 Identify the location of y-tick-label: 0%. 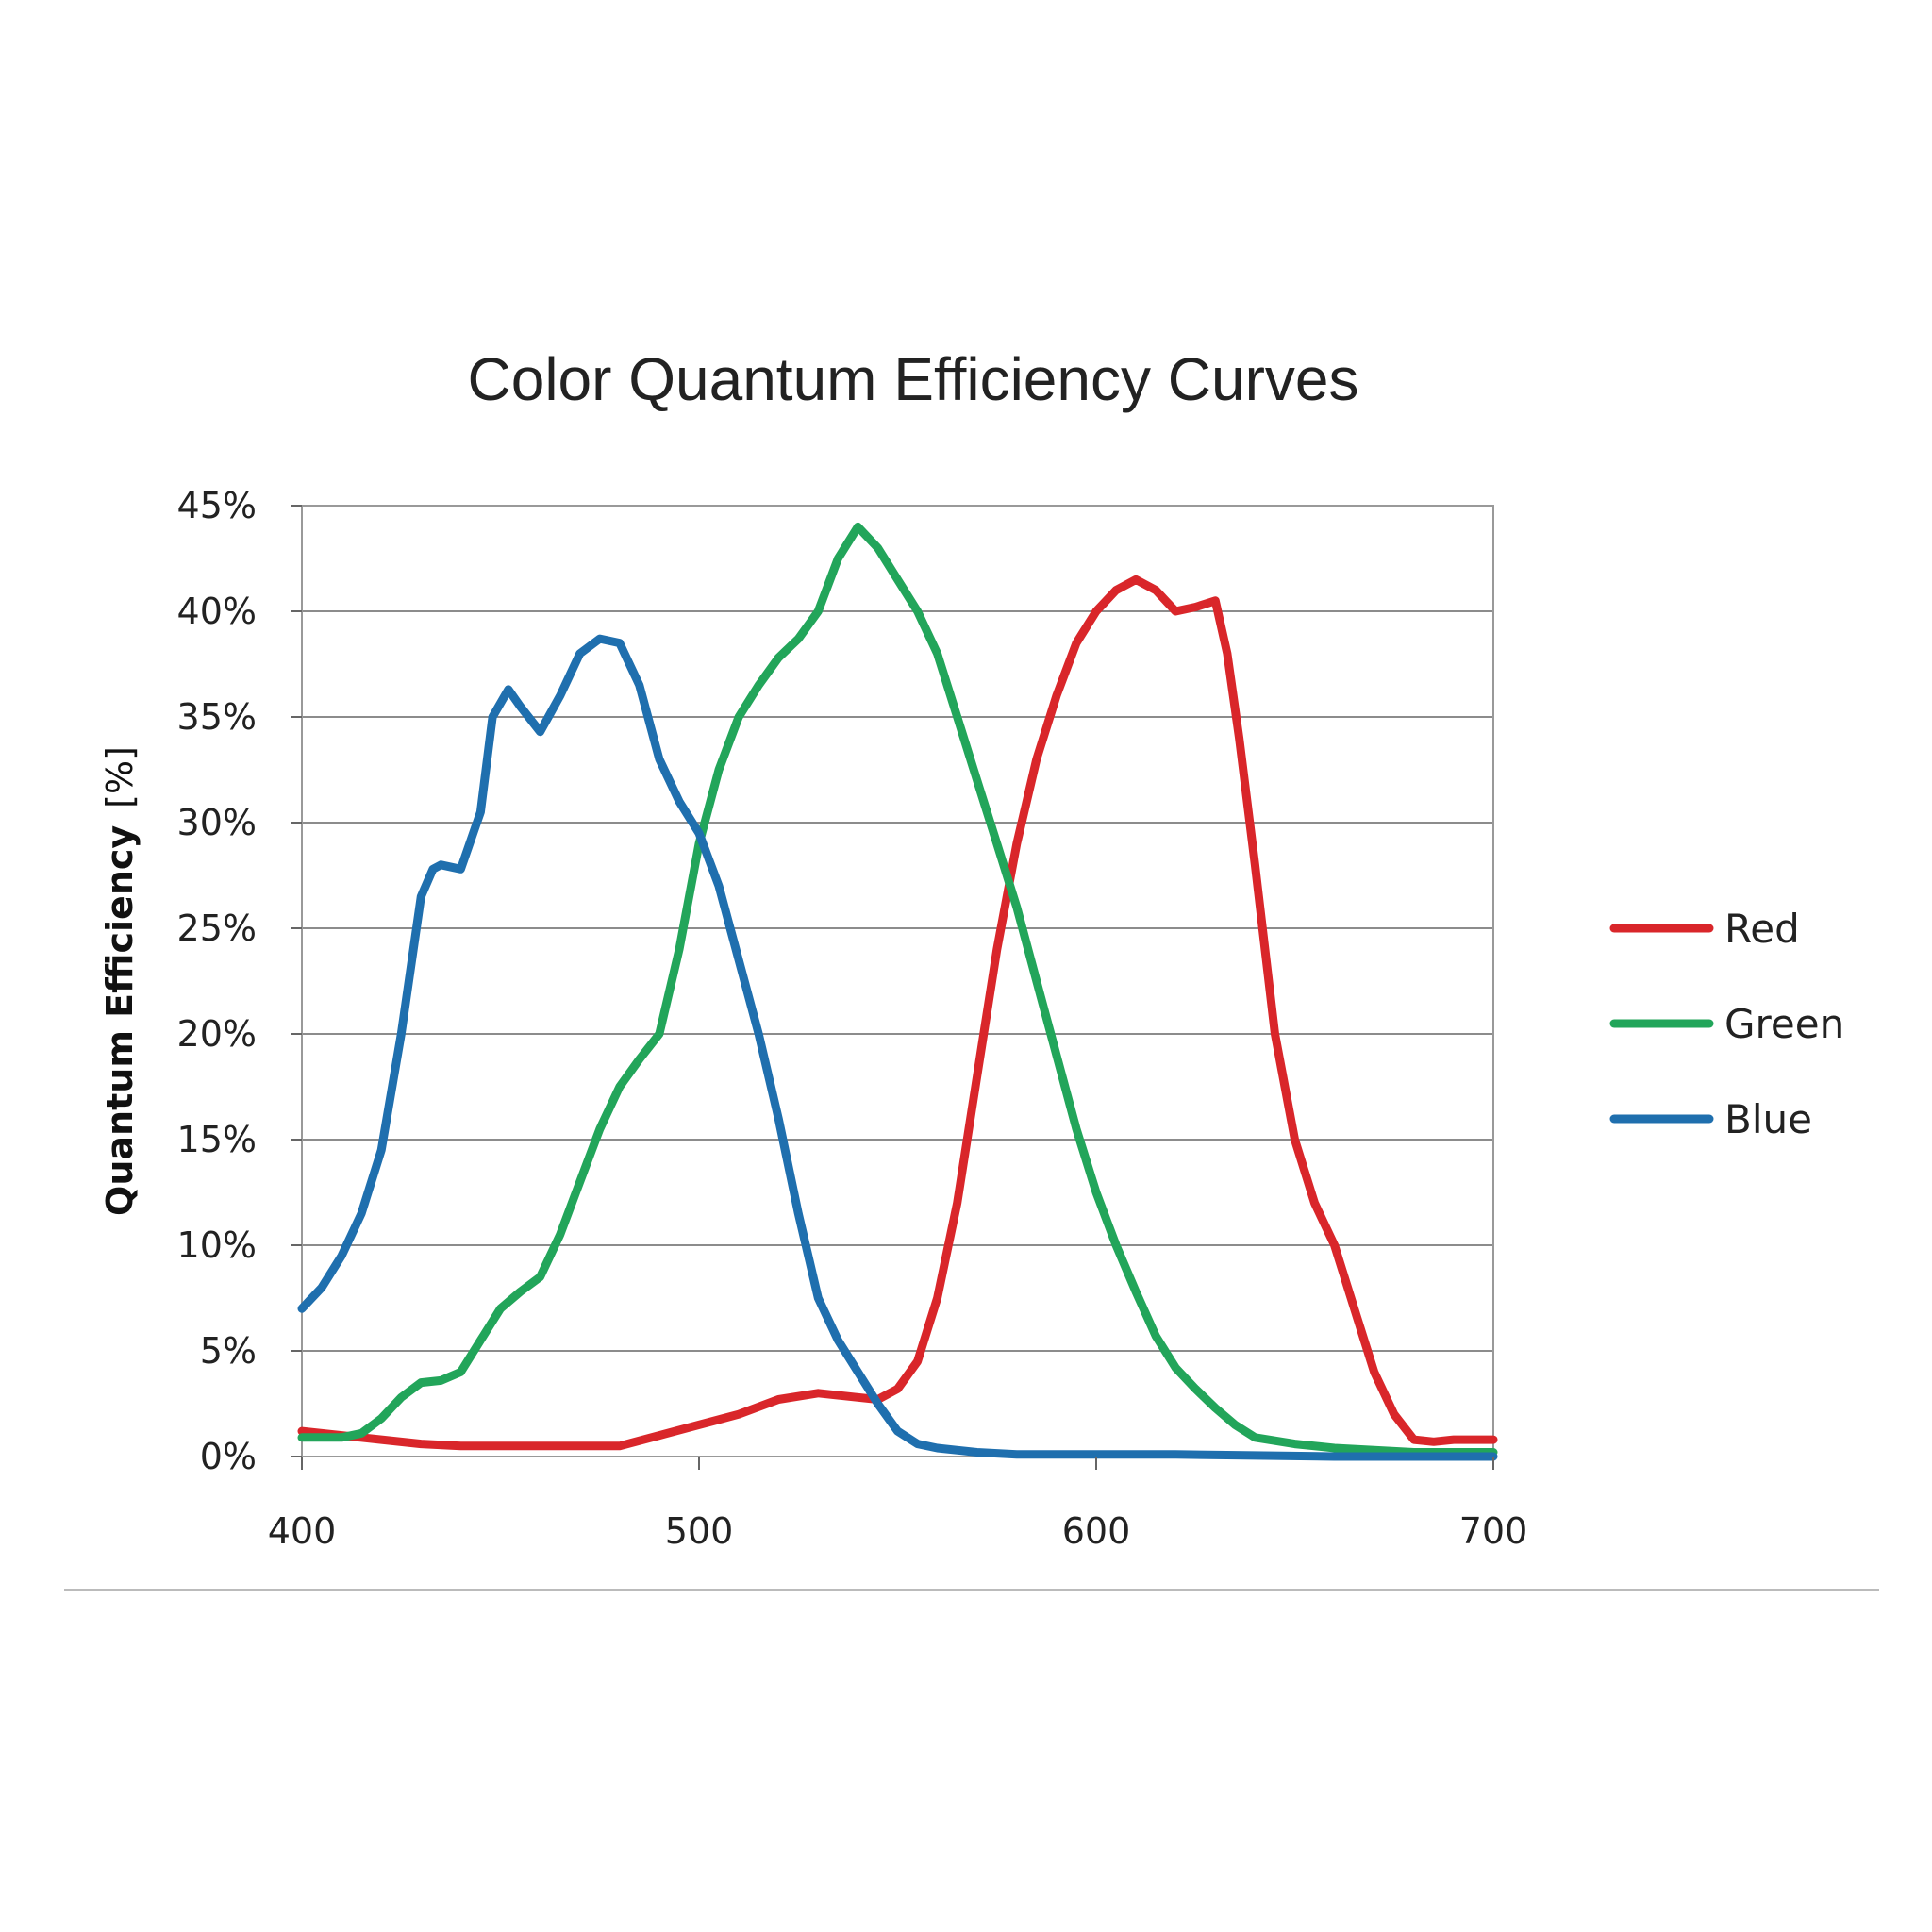
(228, 1456).